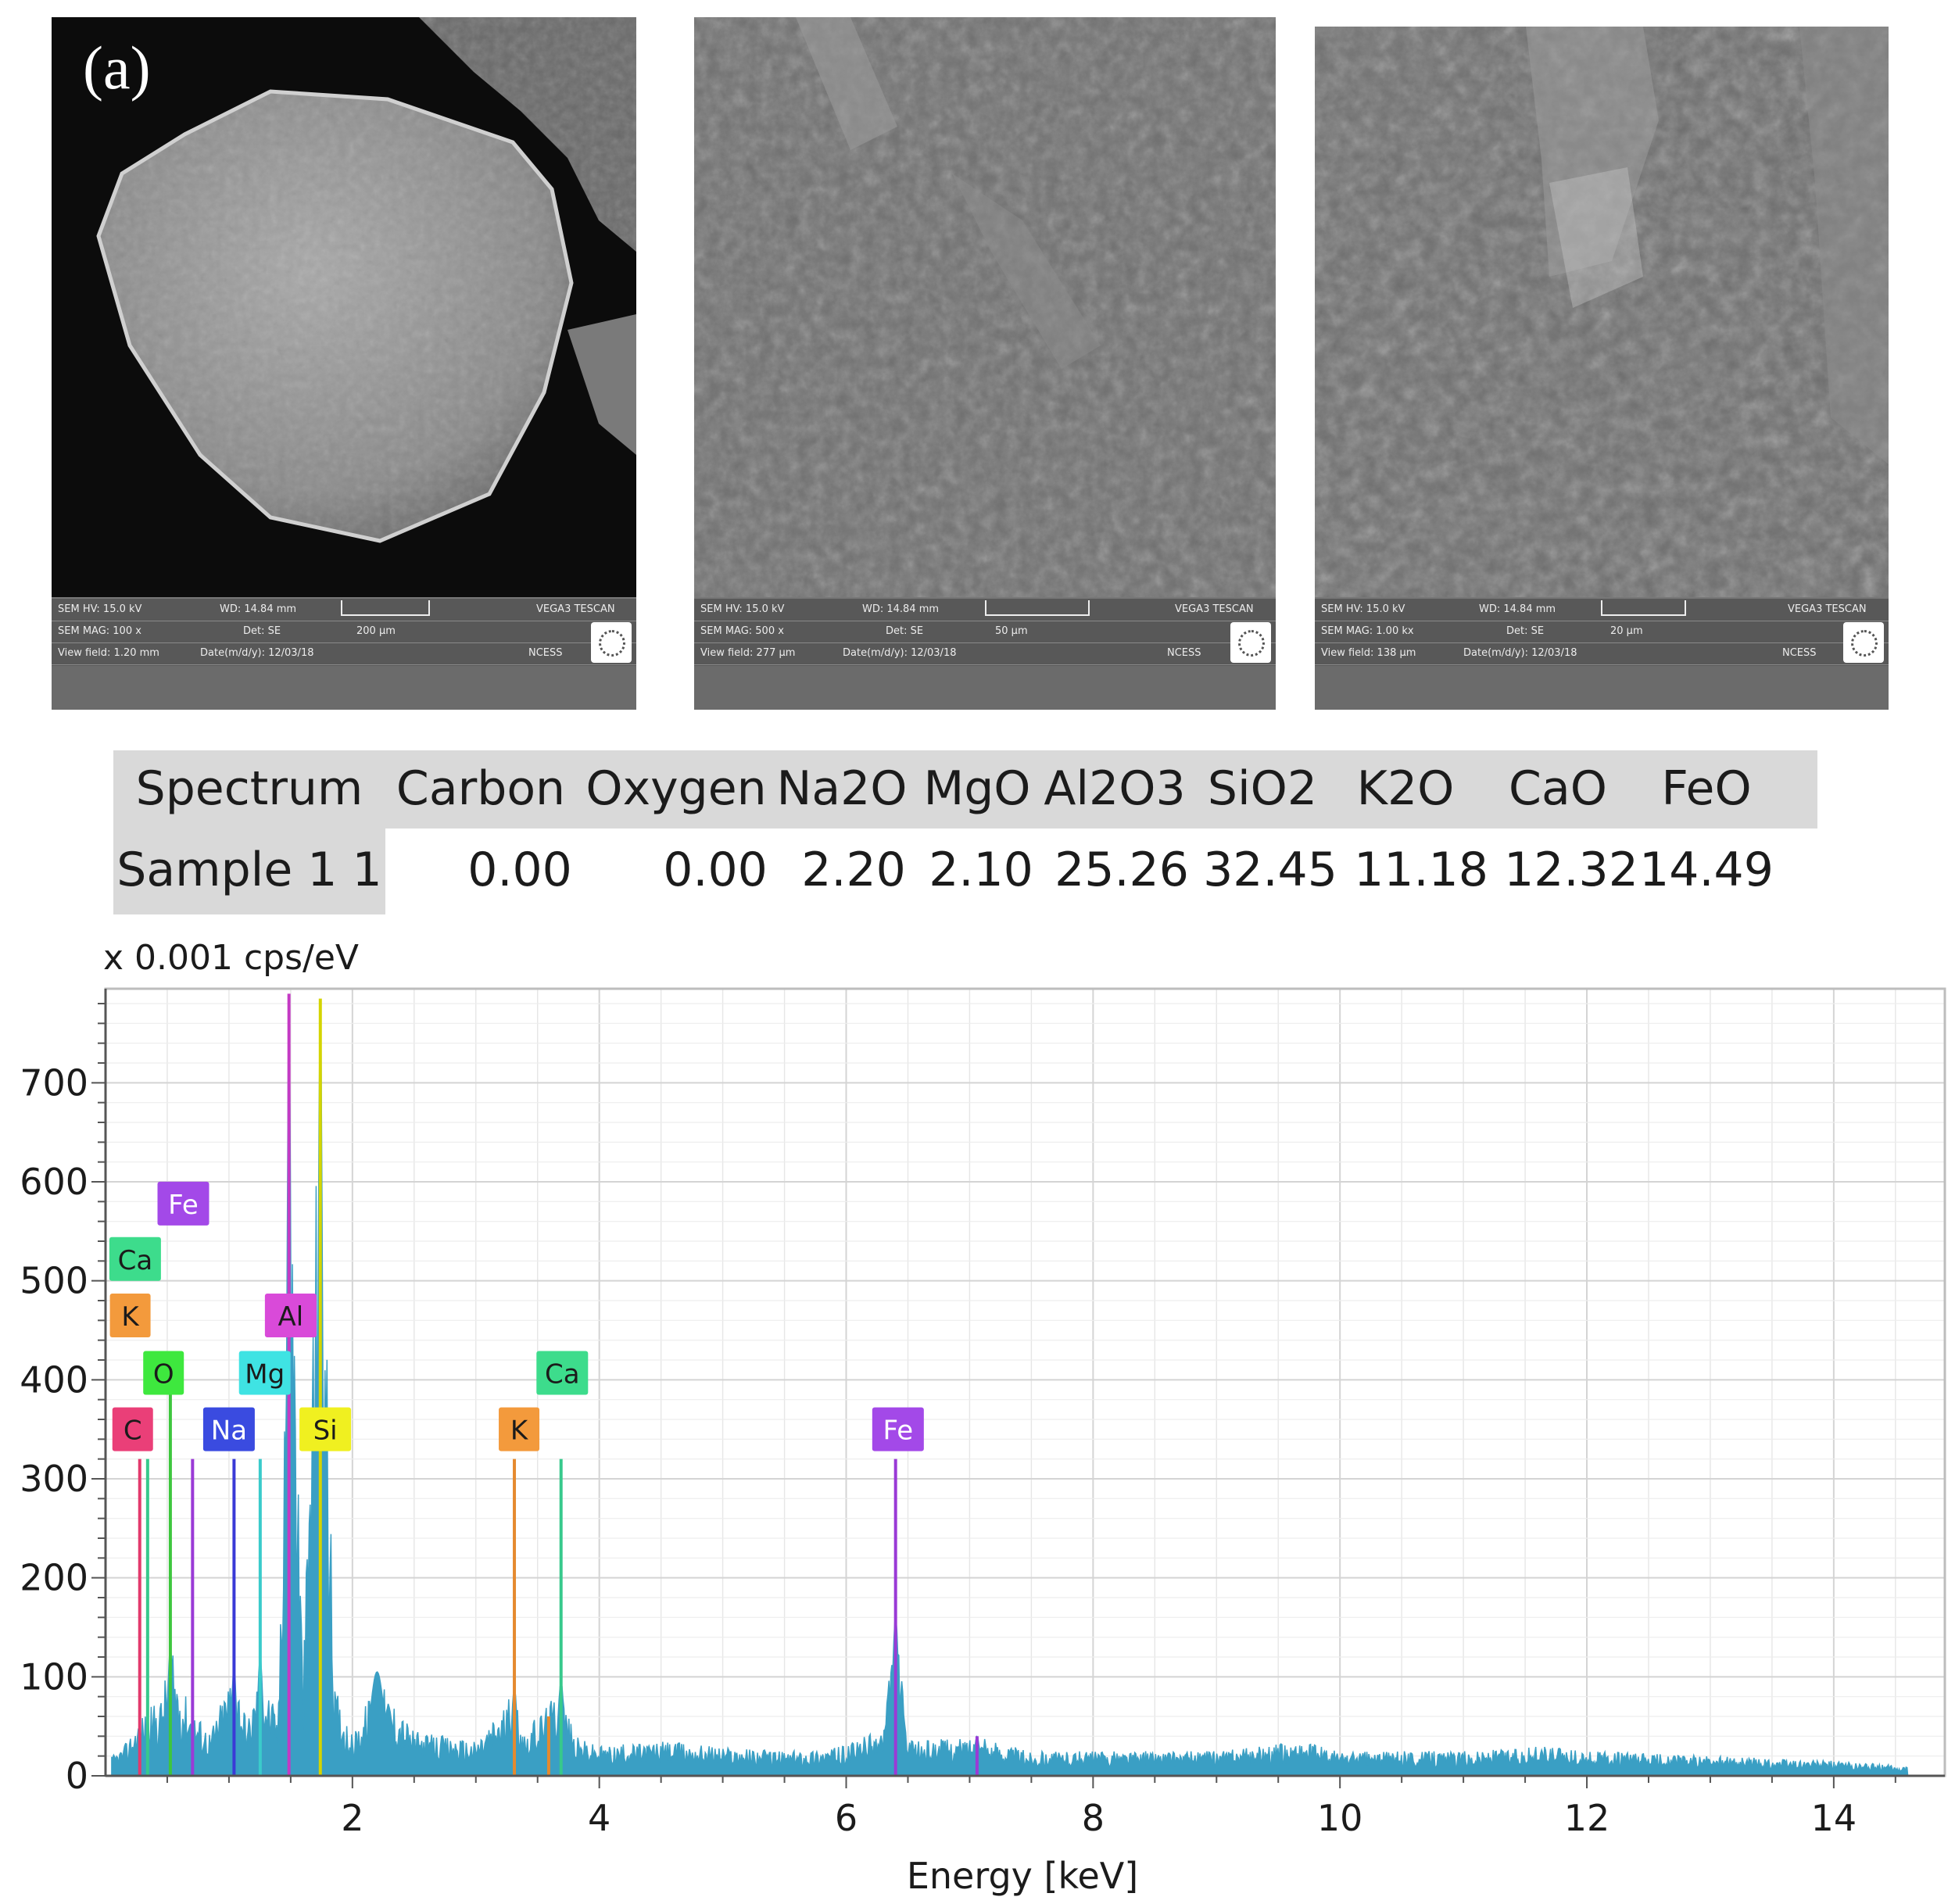 This screenshot has width=1955, height=1904. I want to click on cell-sample-name: Sample 1 1, so click(249, 870).